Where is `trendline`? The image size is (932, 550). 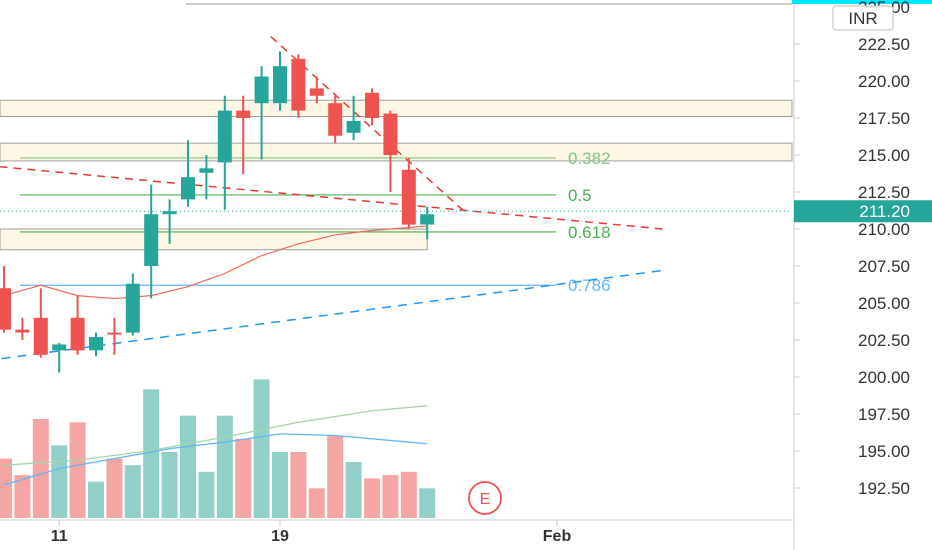 trendline is located at coordinates (331, 197).